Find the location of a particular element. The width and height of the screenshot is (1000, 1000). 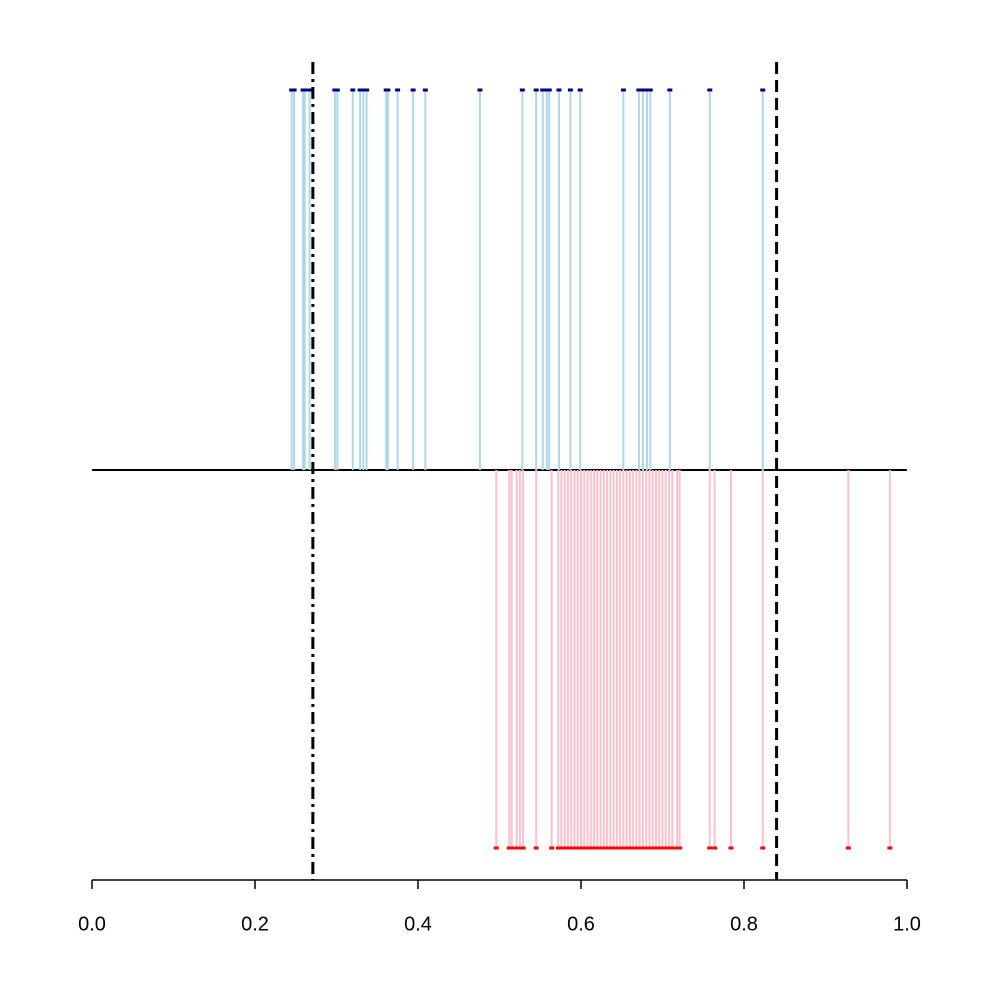

x-tick-label: 0.2 is located at coordinates (255, 924).